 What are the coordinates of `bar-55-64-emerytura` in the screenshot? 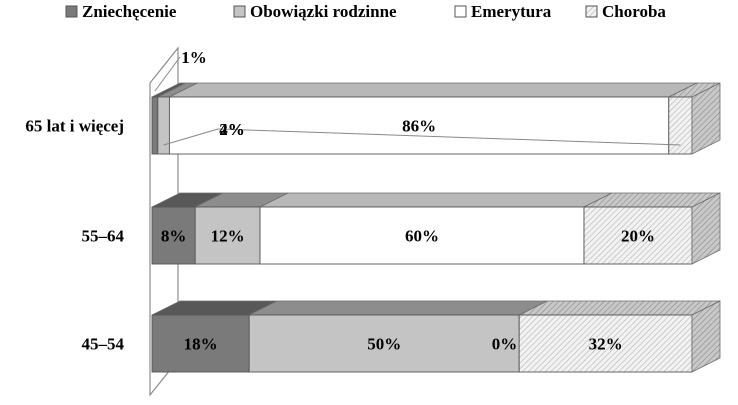 It's located at (436, 228).